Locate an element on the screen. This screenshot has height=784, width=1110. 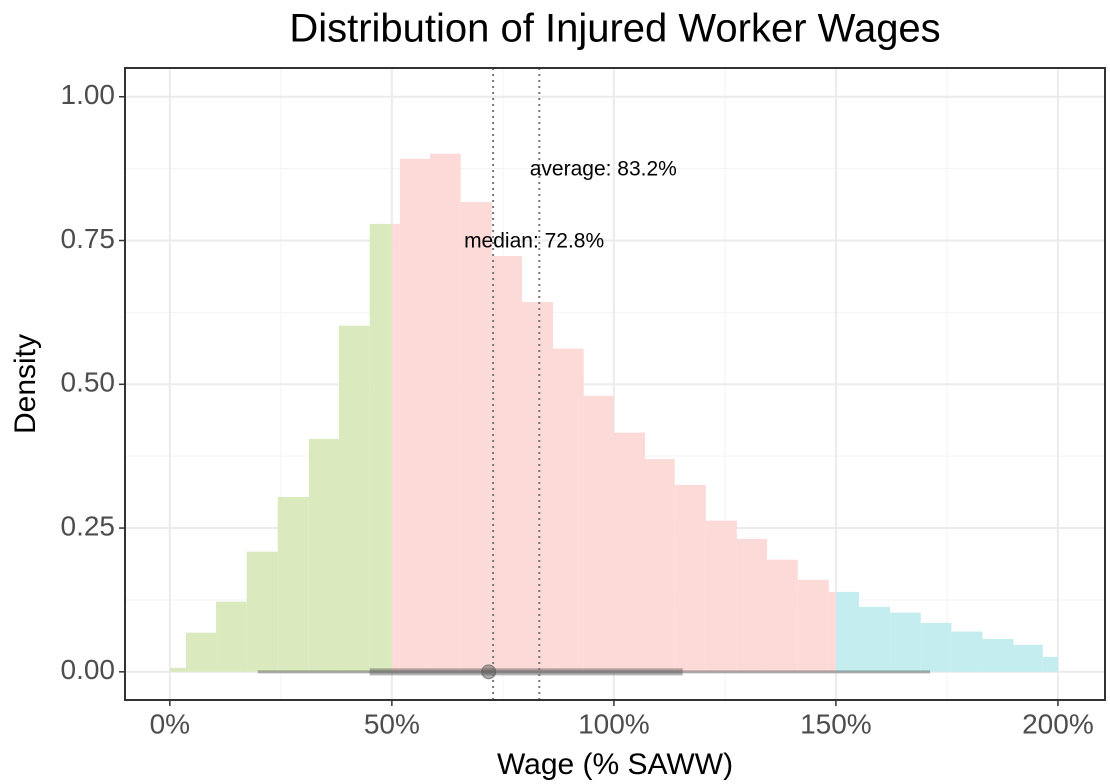
y-tick-label: 0.75 is located at coordinates (88, 238).